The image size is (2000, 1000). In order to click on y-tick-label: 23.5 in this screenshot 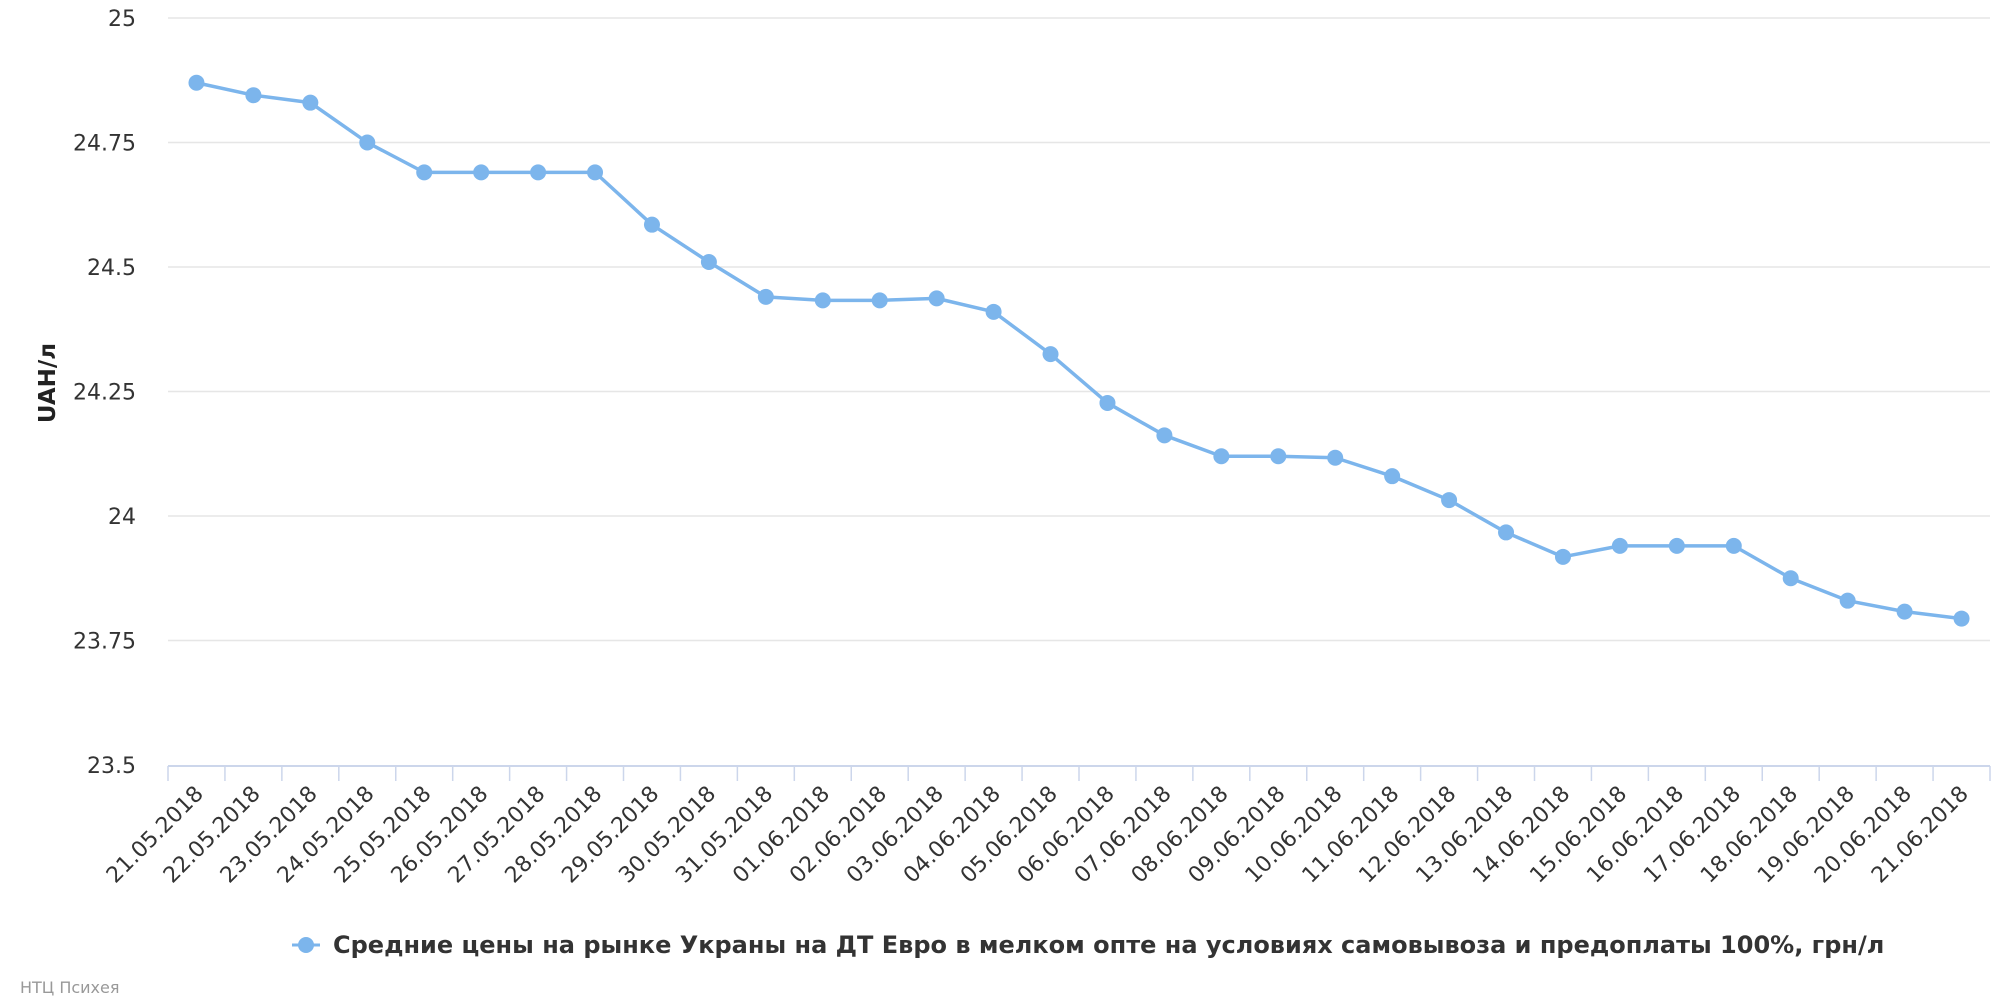, I will do `click(111, 766)`.